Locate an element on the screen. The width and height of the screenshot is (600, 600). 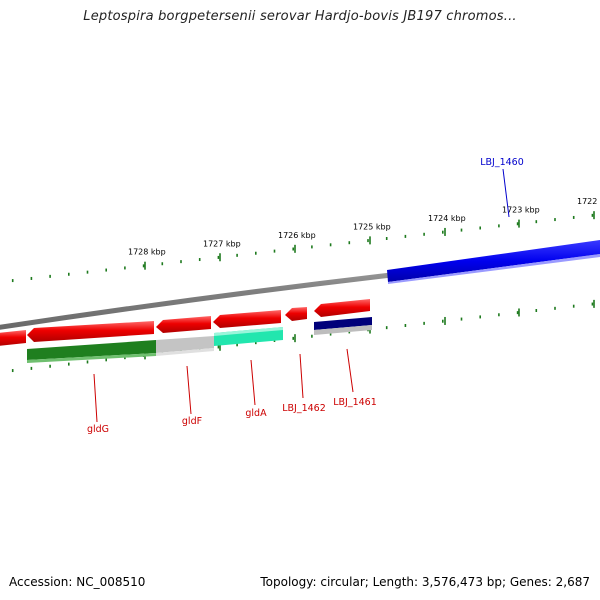
gene-arrow-partial-left is located at coordinates (13, 338).